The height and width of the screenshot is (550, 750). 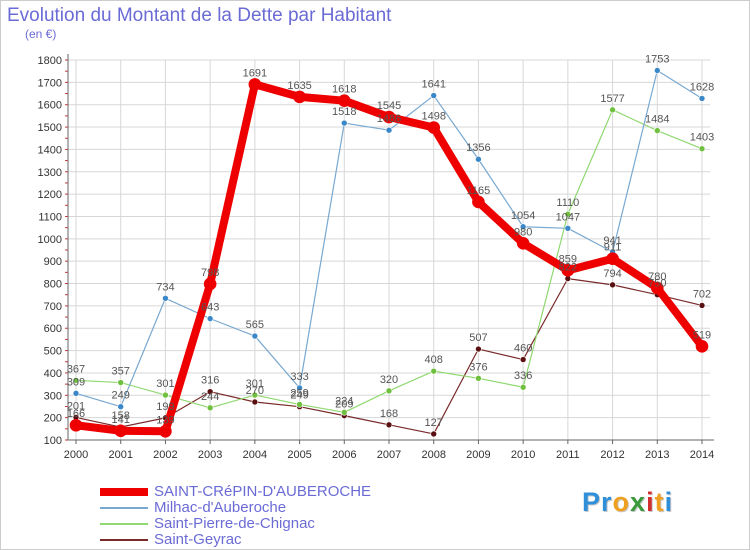 What do you see at coordinates (255, 73) in the screenshot?
I see `data-label-saint-cr-pin-d-auberoche: 1691` at bounding box center [255, 73].